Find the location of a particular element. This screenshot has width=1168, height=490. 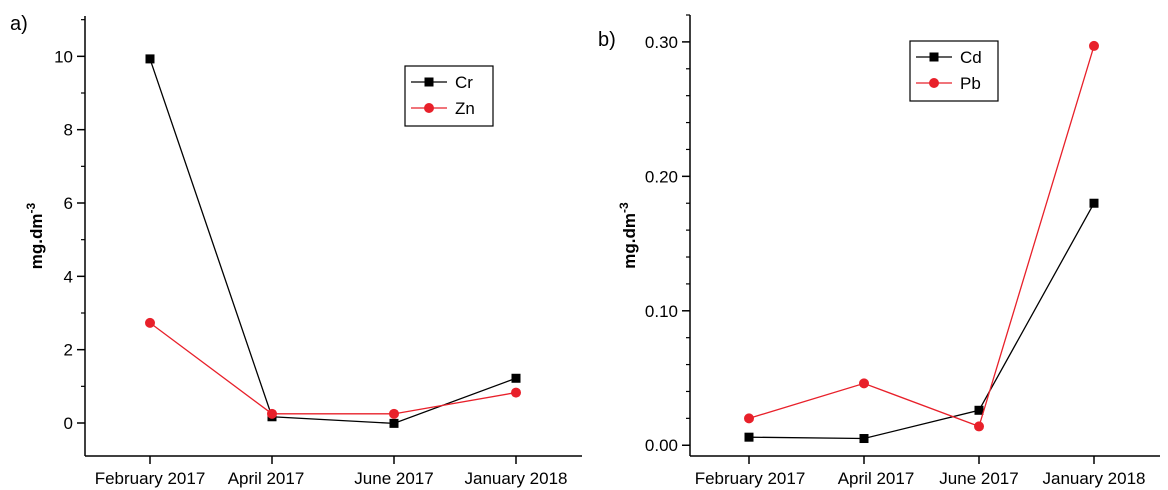

legend: Cd Pb is located at coordinates (954, 71).